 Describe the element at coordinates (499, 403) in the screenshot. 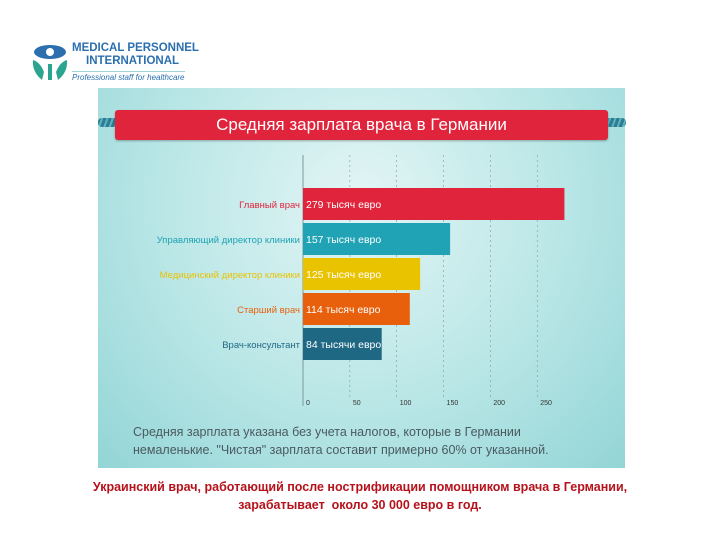

I see `x-tick-label: 200` at that location.